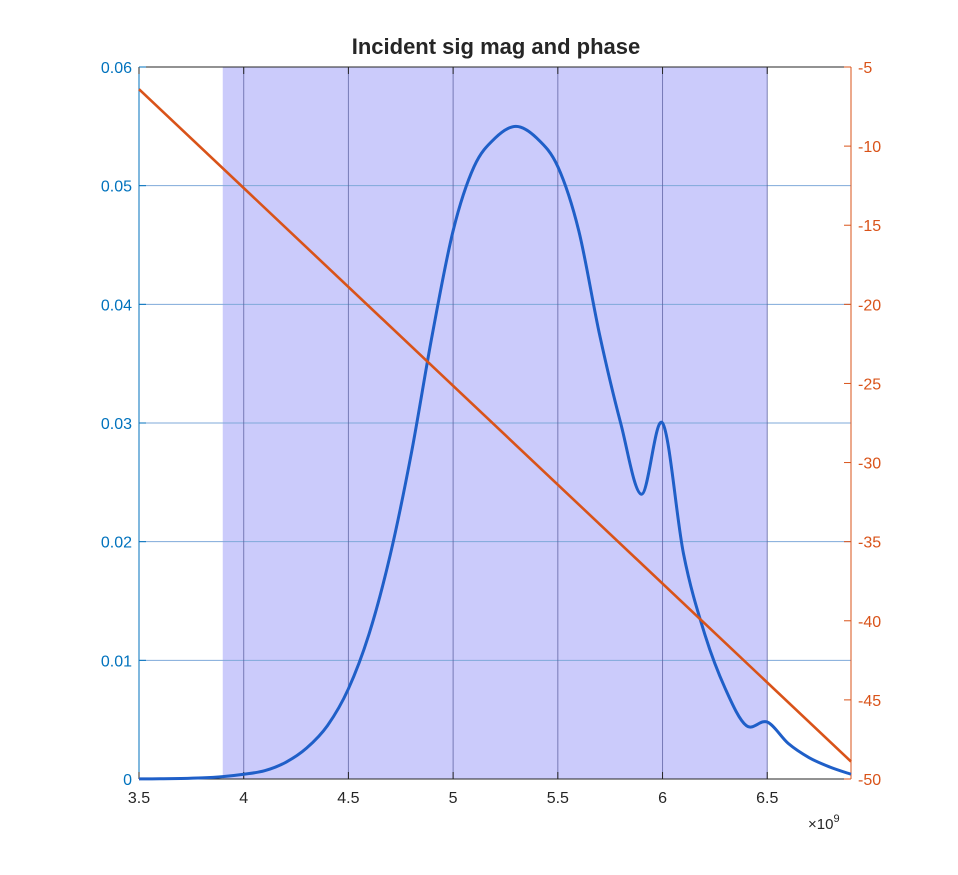 This screenshot has width=958, height=875. I want to click on right-y-tick-label: -30, so click(869, 464).